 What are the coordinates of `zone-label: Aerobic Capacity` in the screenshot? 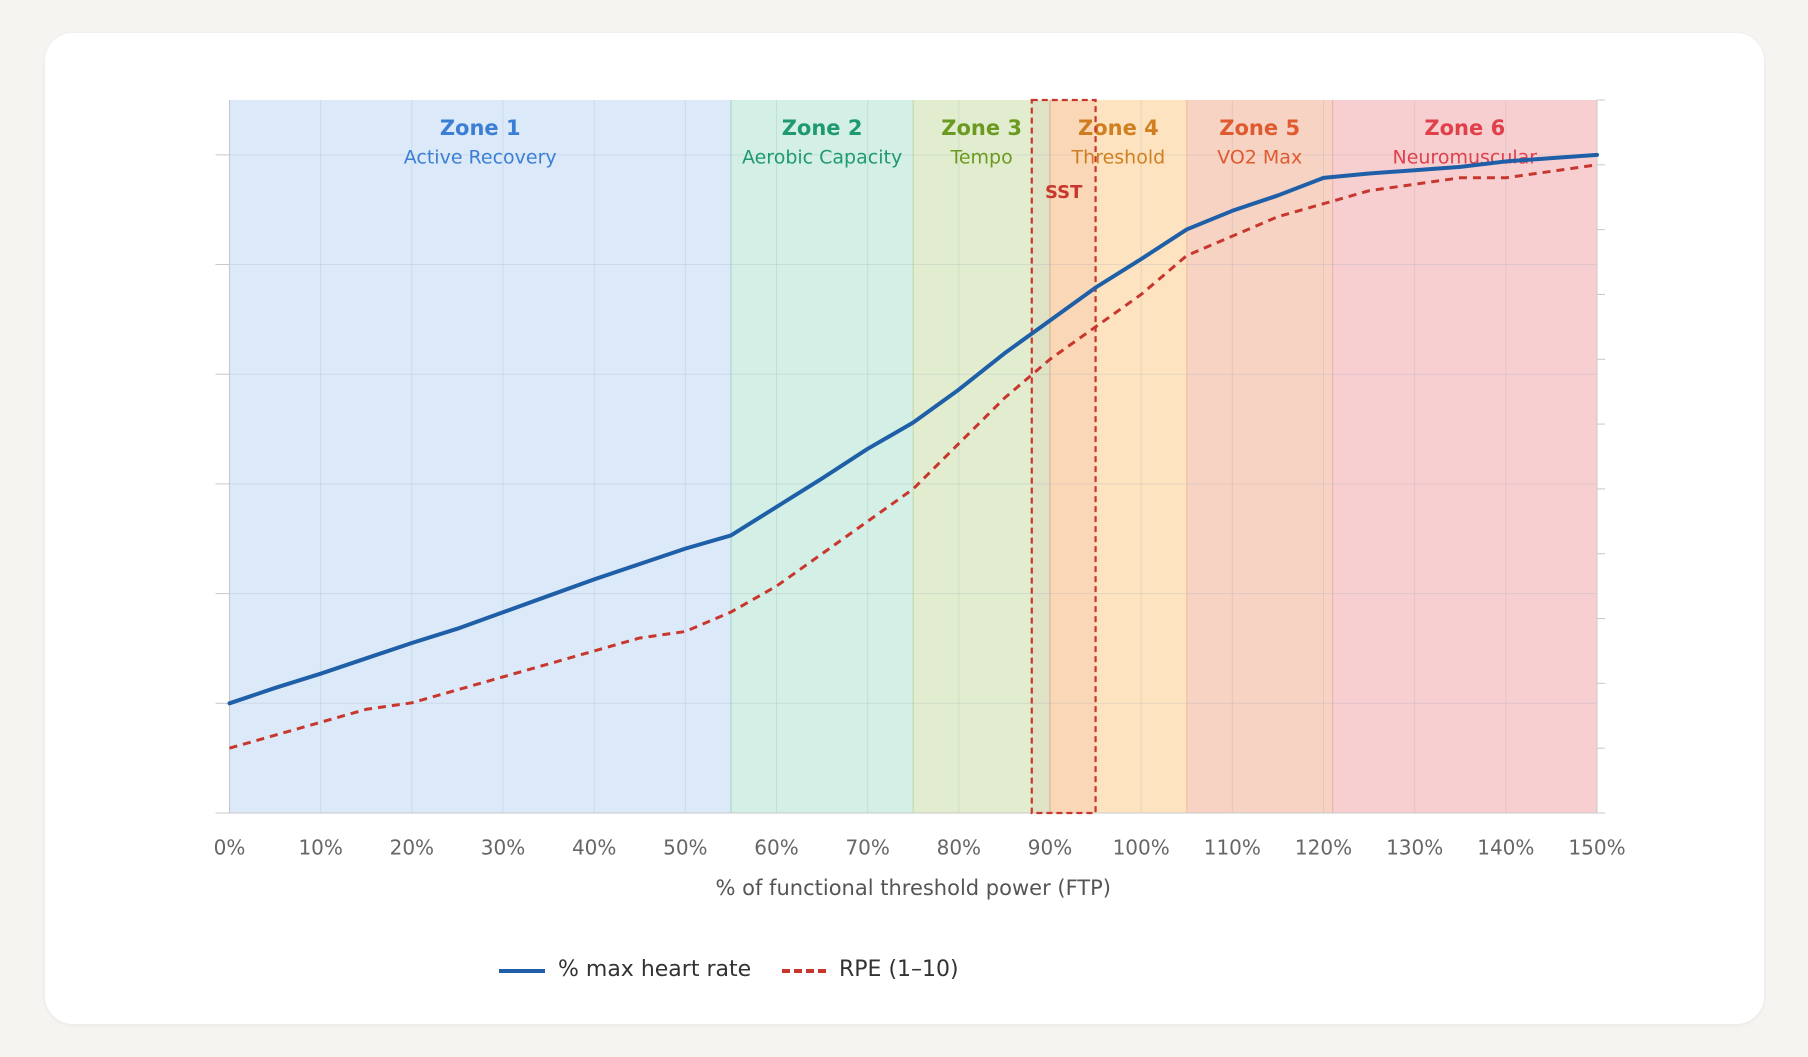 It's located at (822, 158).